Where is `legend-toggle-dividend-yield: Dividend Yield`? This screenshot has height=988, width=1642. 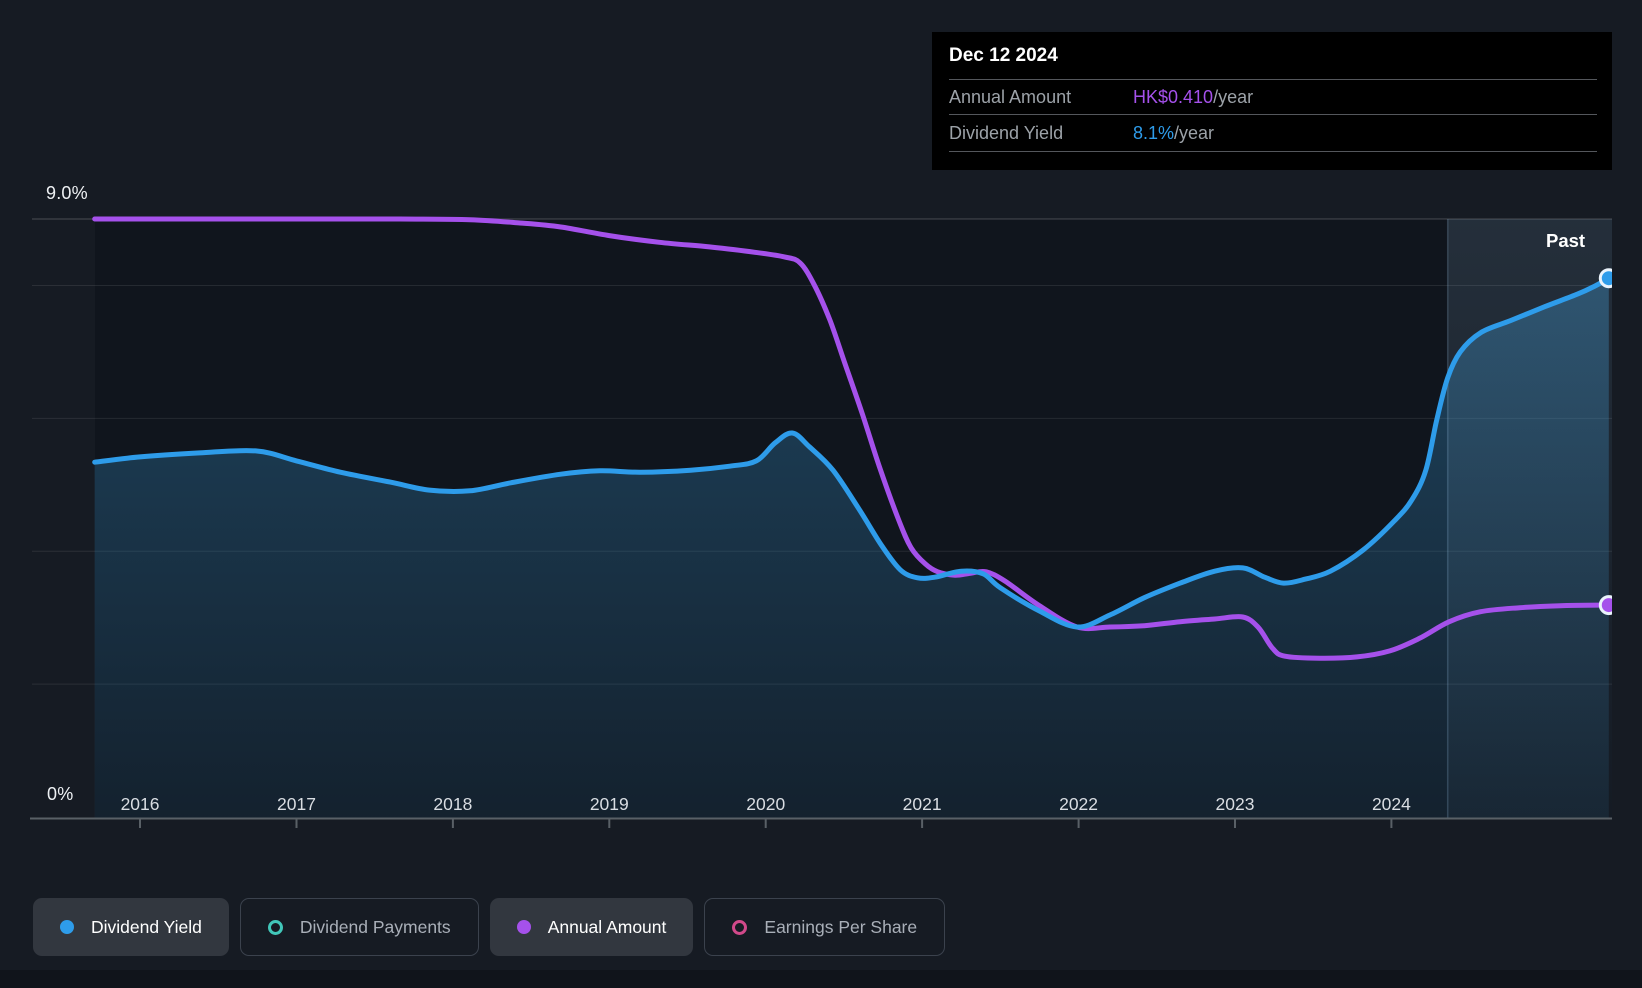
legend-toggle-dividend-yield: Dividend Yield is located at coordinates (131, 927).